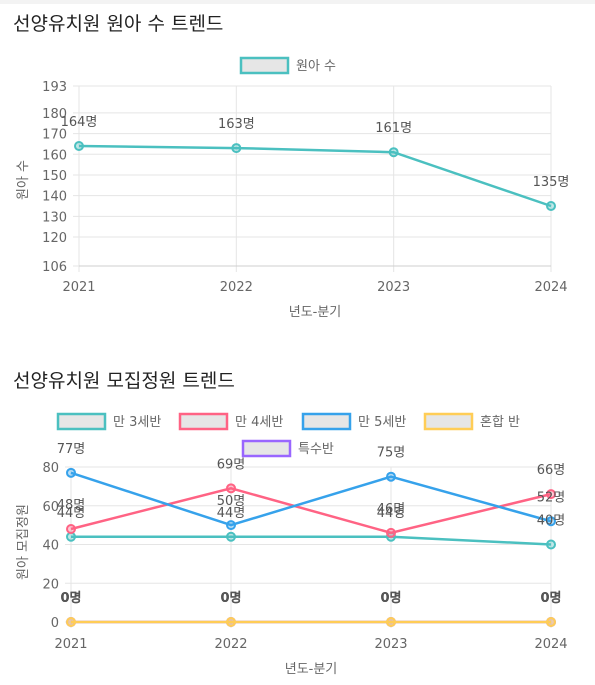 This screenshot has height=685, width=595. Describe the element at coordinates (236, 124) in the screenshot. I see `data-label: 163명` at that location.